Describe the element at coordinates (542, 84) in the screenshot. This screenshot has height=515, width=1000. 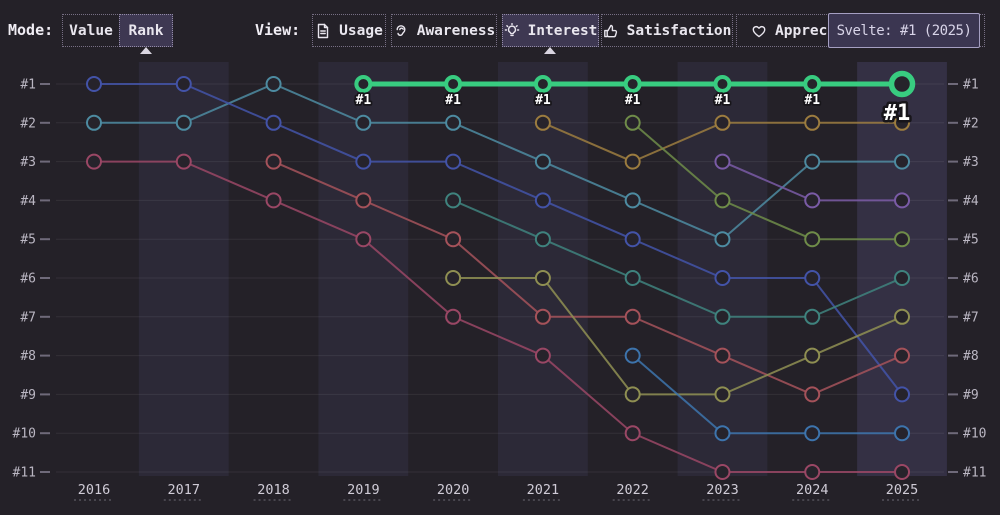
I see `data-point-Svelte-2021` at that location.